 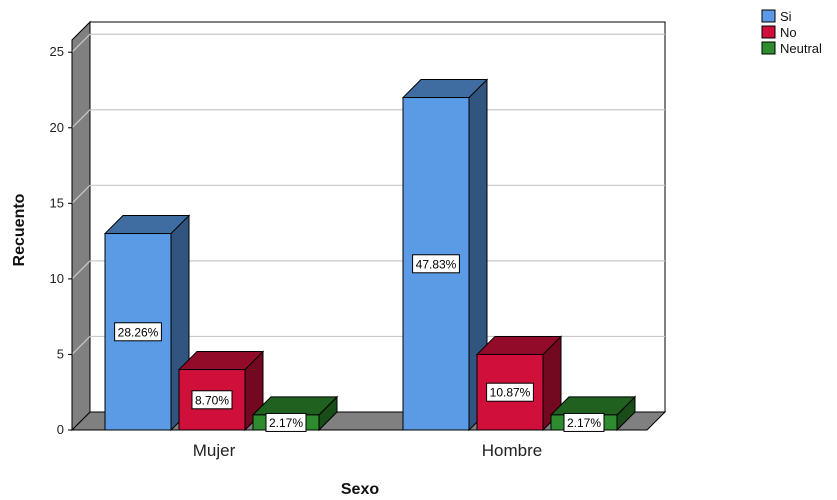 What do you see at coordinates (214, 450) in the screenshot?
I see `x-tick-label: Mujer` at bounding box center [214, 450].